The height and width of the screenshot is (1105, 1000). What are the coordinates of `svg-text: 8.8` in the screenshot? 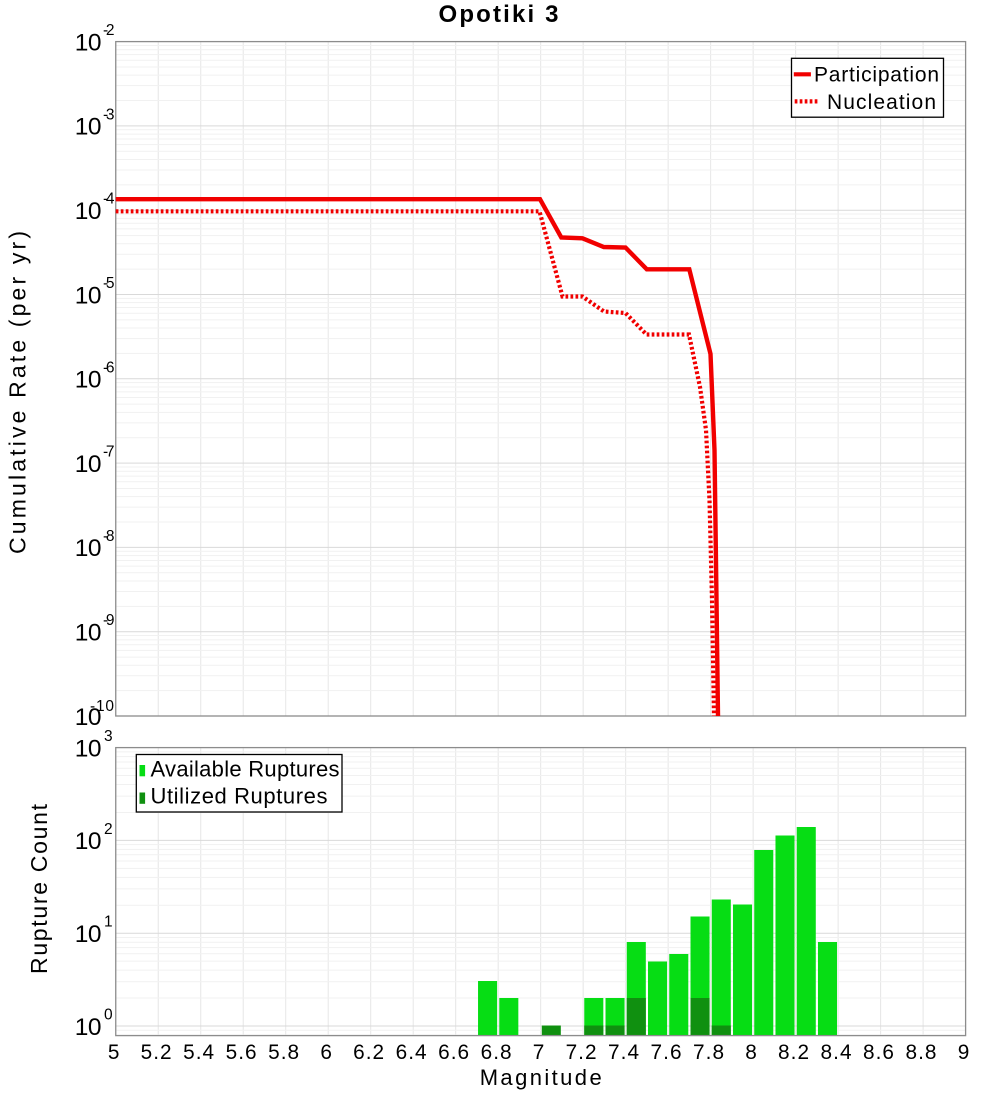 It's located at (921, 1052).